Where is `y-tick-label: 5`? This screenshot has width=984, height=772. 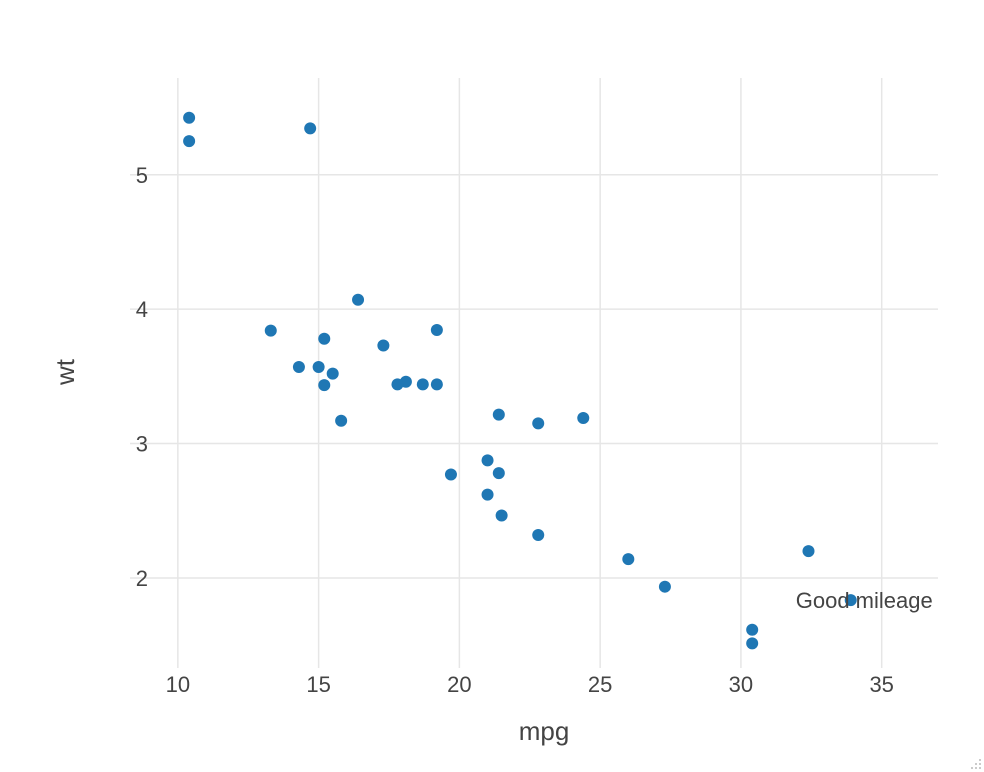
y-tick-label: 5 is located at coordinates (142, 175).